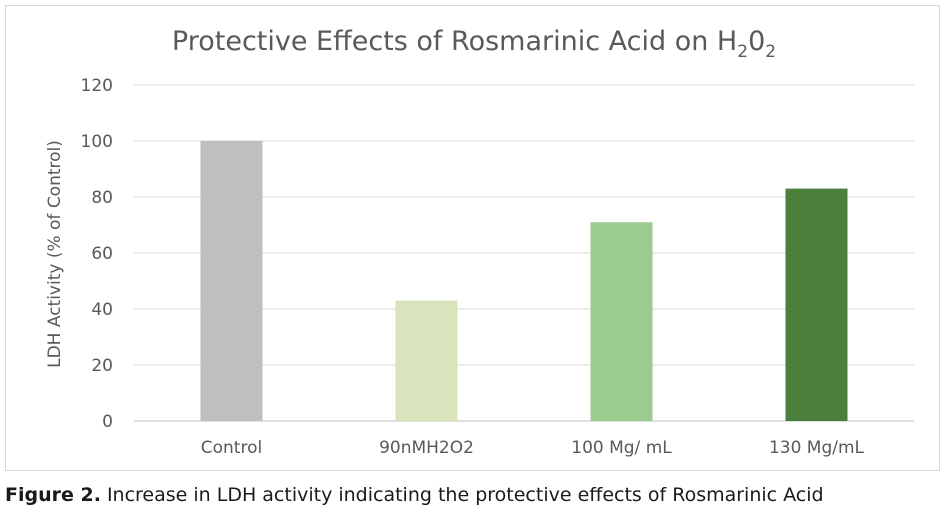  What do you see at coordinates (97, 86) in the screenshot?
I see `y-tick-label: 120` at bounding box center [97, 86].